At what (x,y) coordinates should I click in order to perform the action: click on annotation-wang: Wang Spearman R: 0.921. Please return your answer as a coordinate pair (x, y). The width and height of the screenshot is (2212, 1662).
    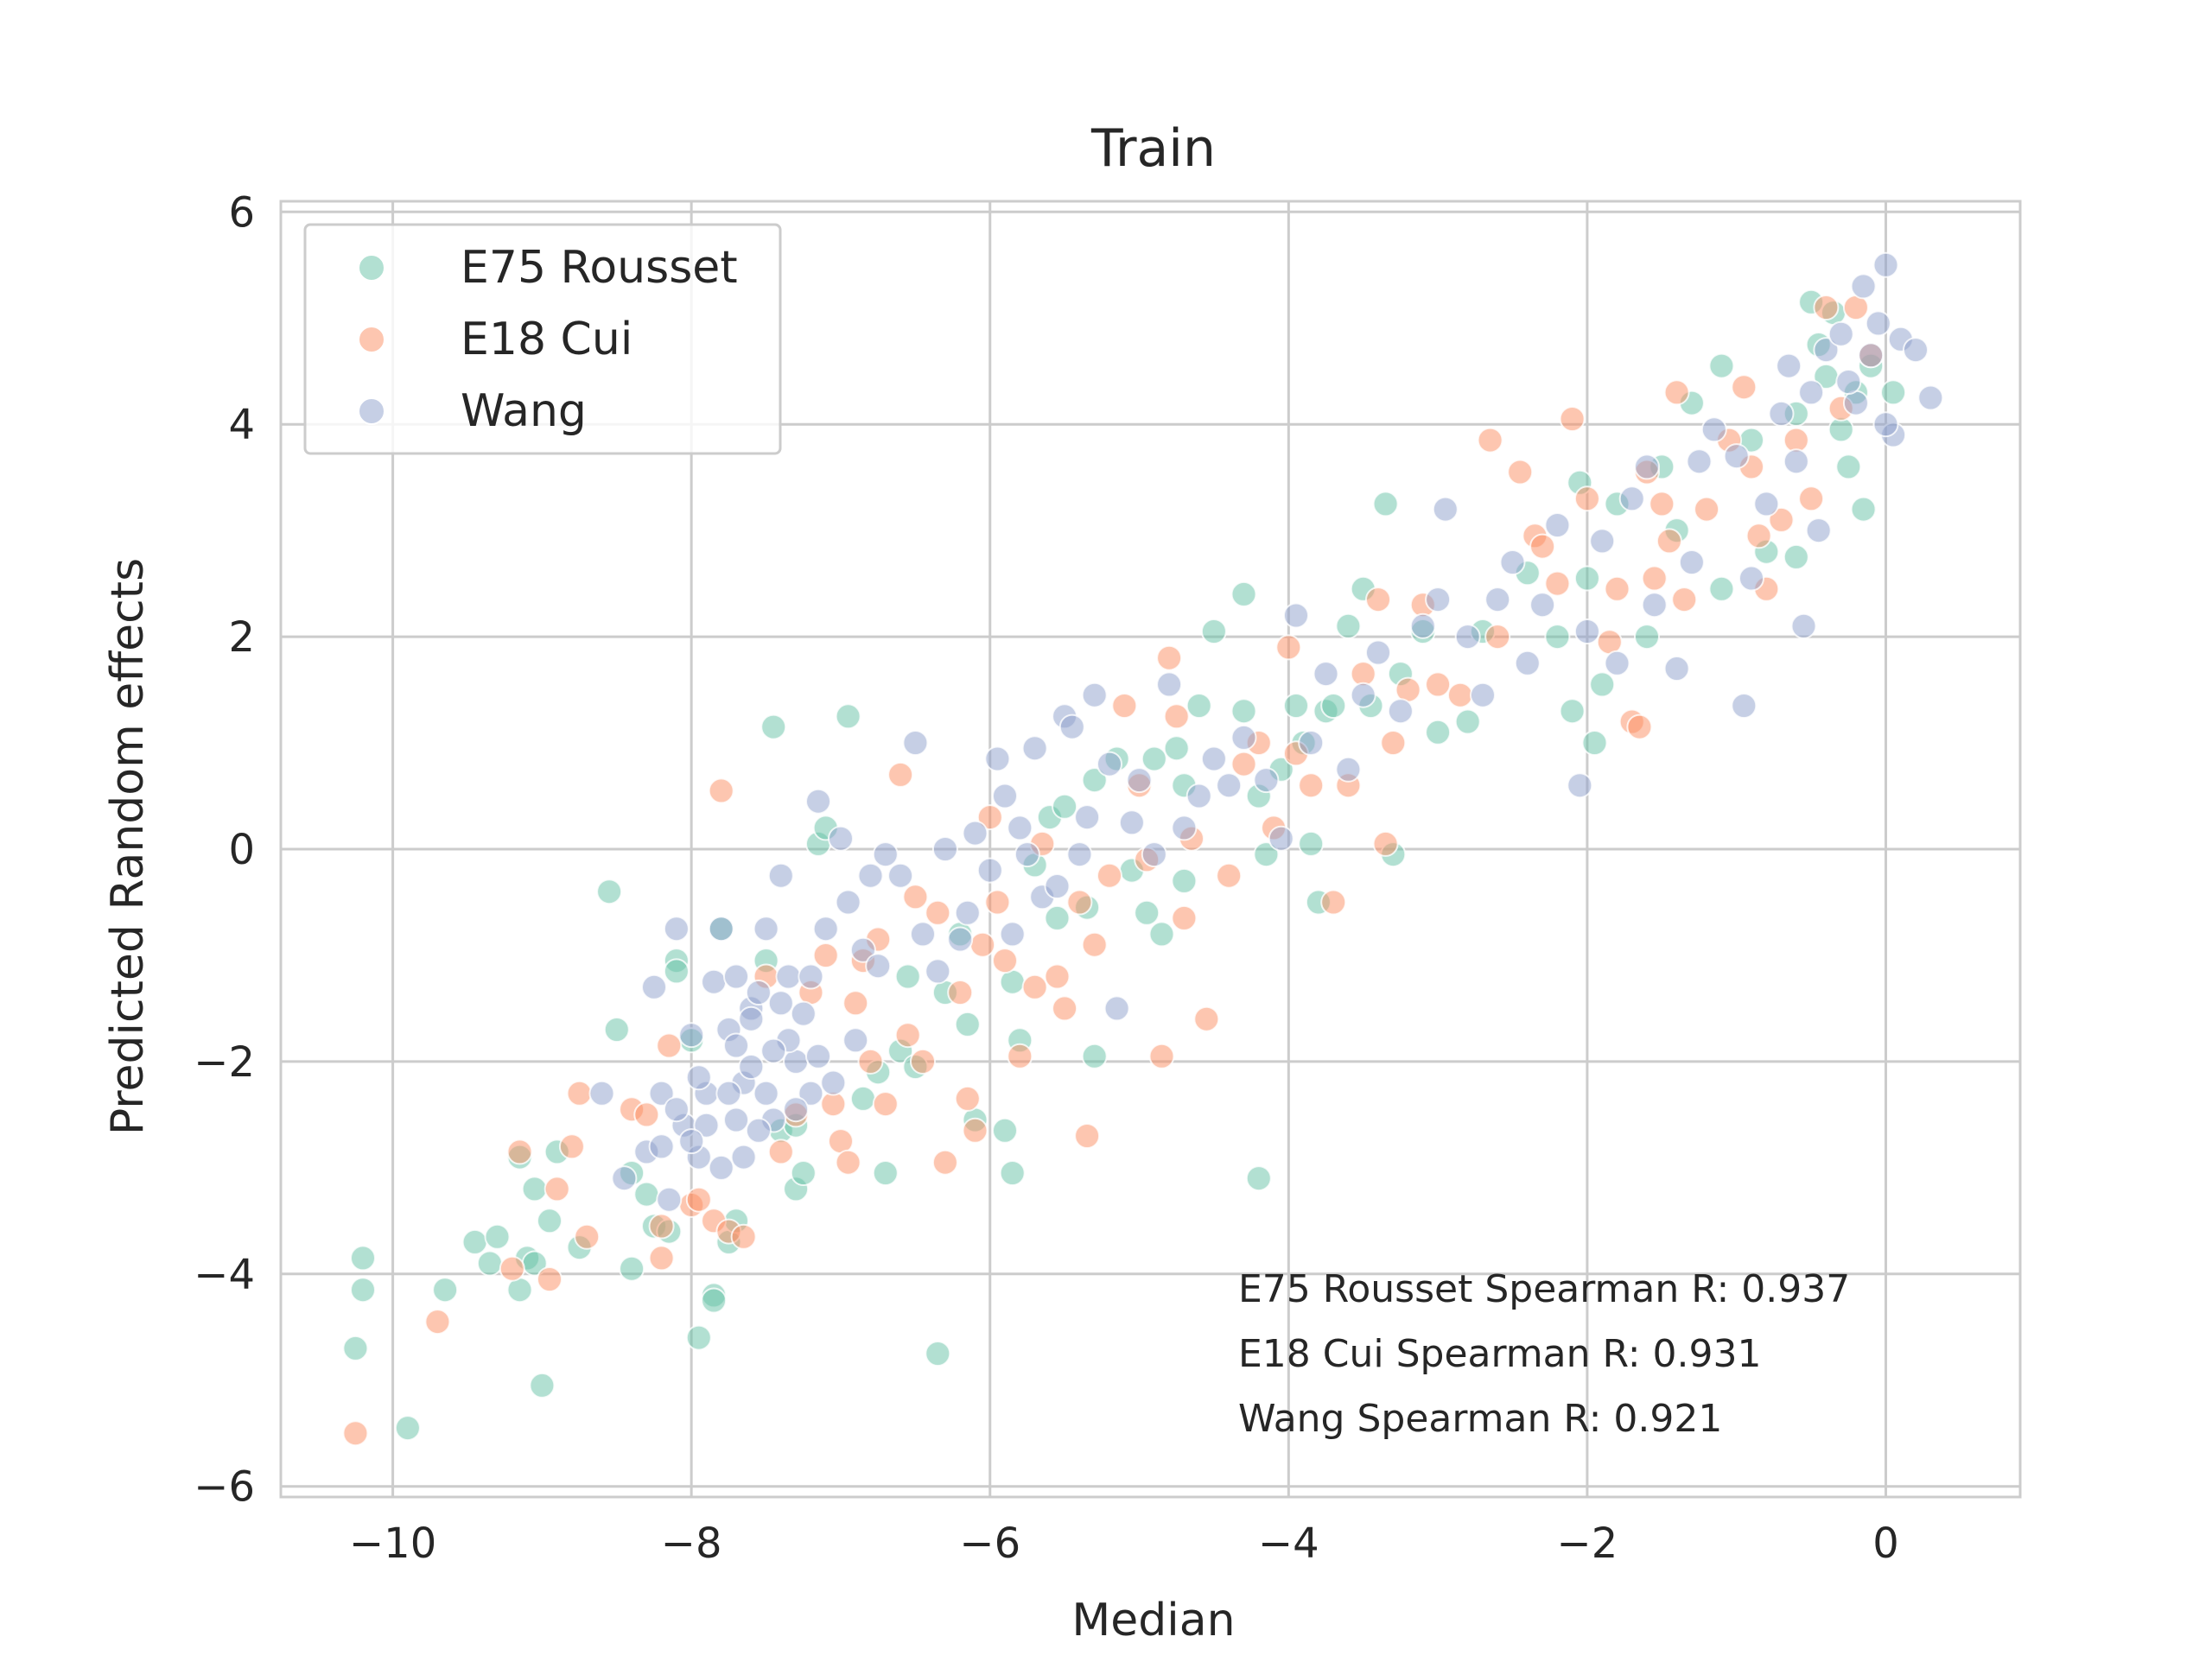
    Looking at the image, I should click on (1480, 1419).